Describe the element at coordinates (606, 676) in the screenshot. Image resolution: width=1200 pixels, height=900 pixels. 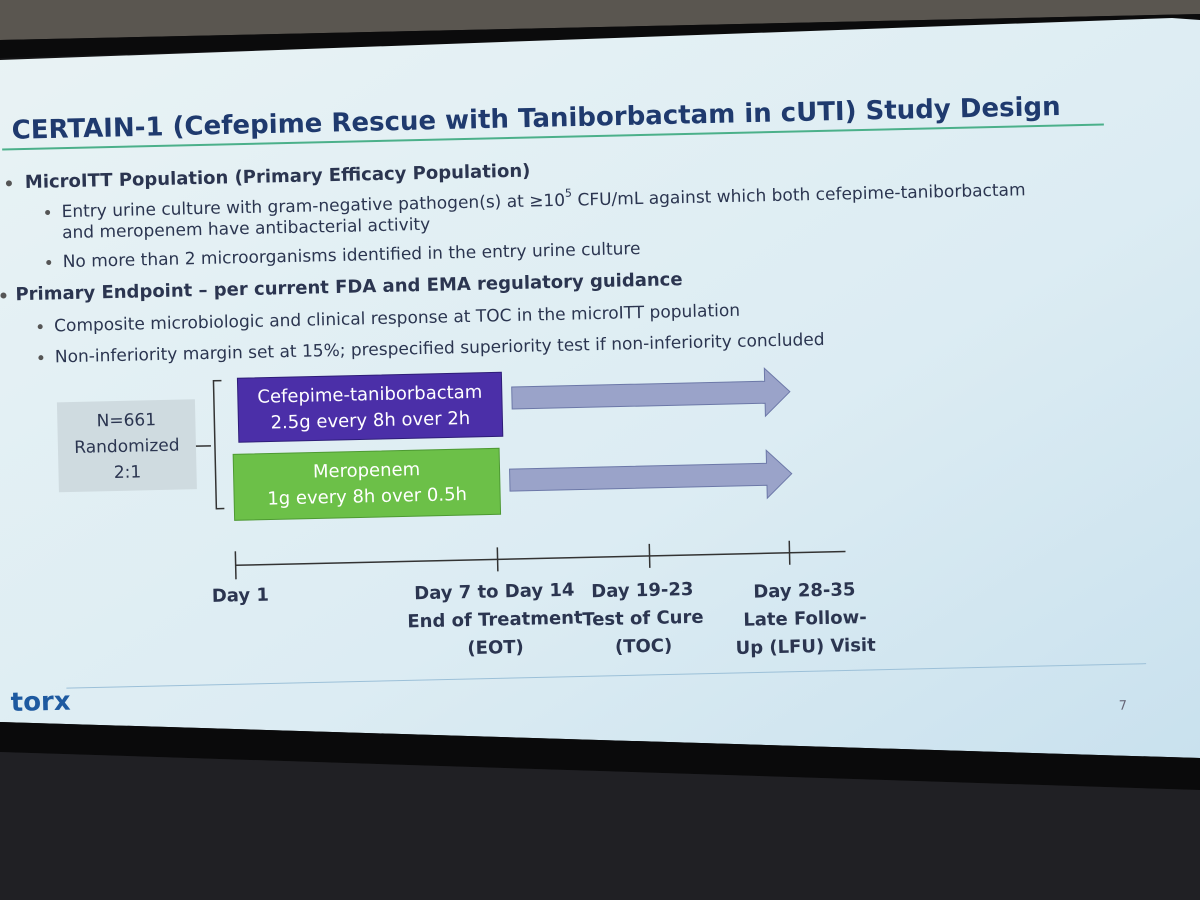
I see `footer-rule` at that location.